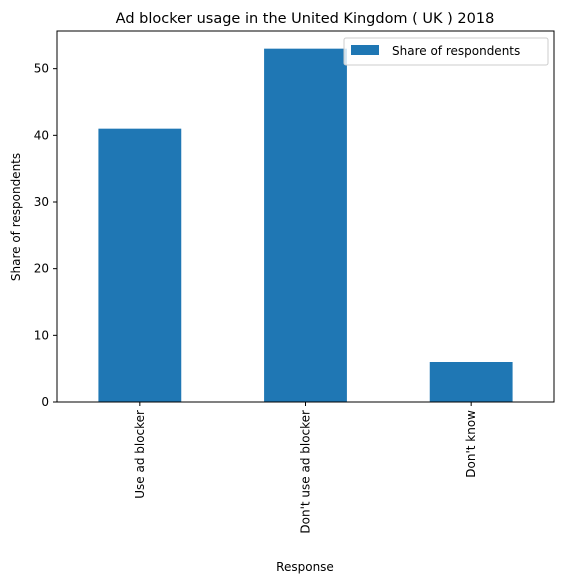 The height and width of the screenshot is (584, 562). Describe the element at coordinates (471, 444) in the screenshot. I see `x-tick-label-2: Don't know` at that location.